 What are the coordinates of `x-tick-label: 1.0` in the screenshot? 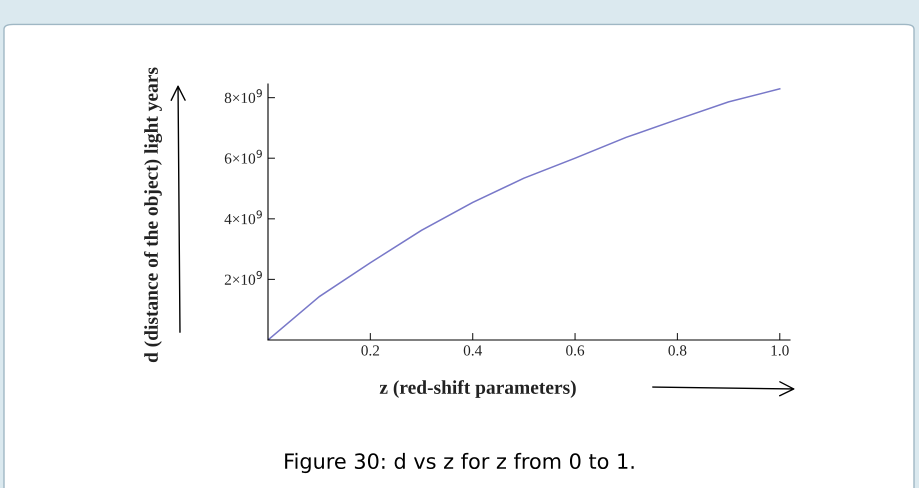 It's located at (780, 350).